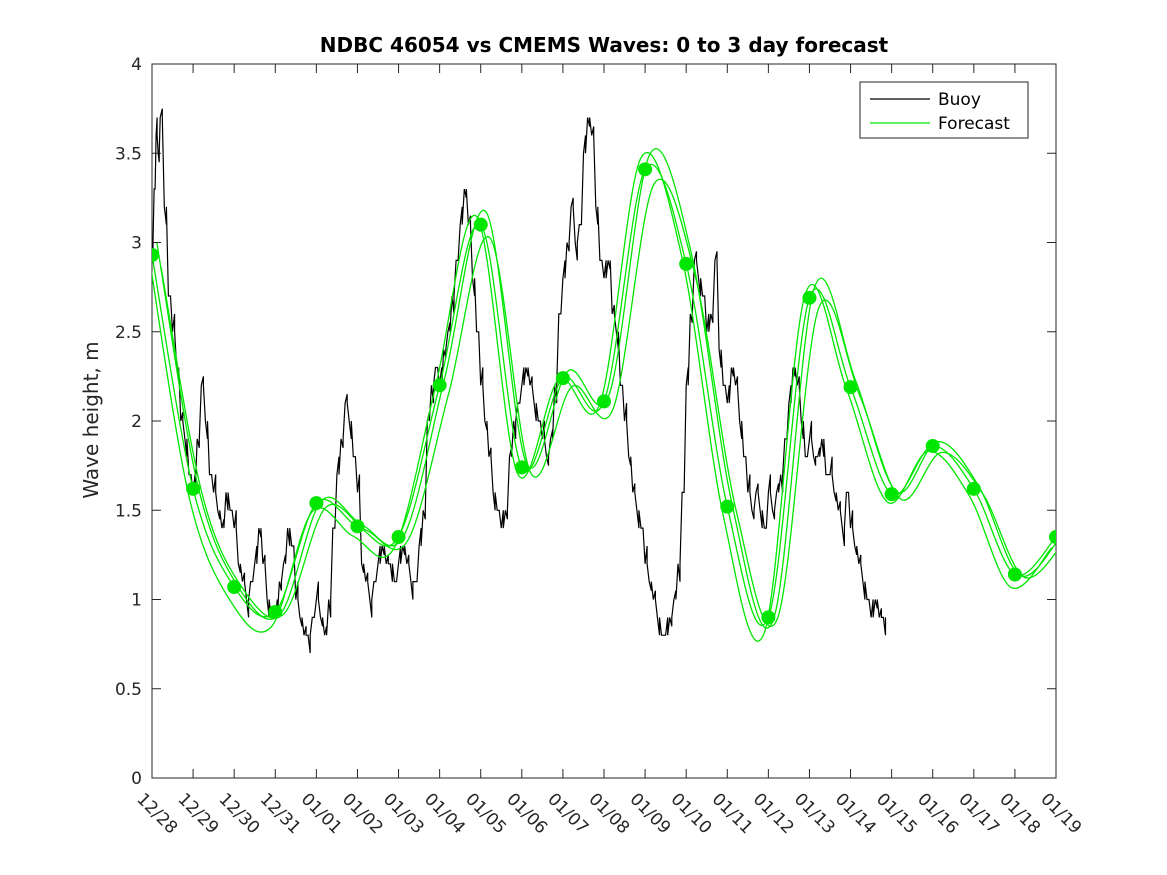  What do you see at coordinates (136, 65) in the screenshot?
I see `y-tick-label: 4` at bounding box center [136, 65].